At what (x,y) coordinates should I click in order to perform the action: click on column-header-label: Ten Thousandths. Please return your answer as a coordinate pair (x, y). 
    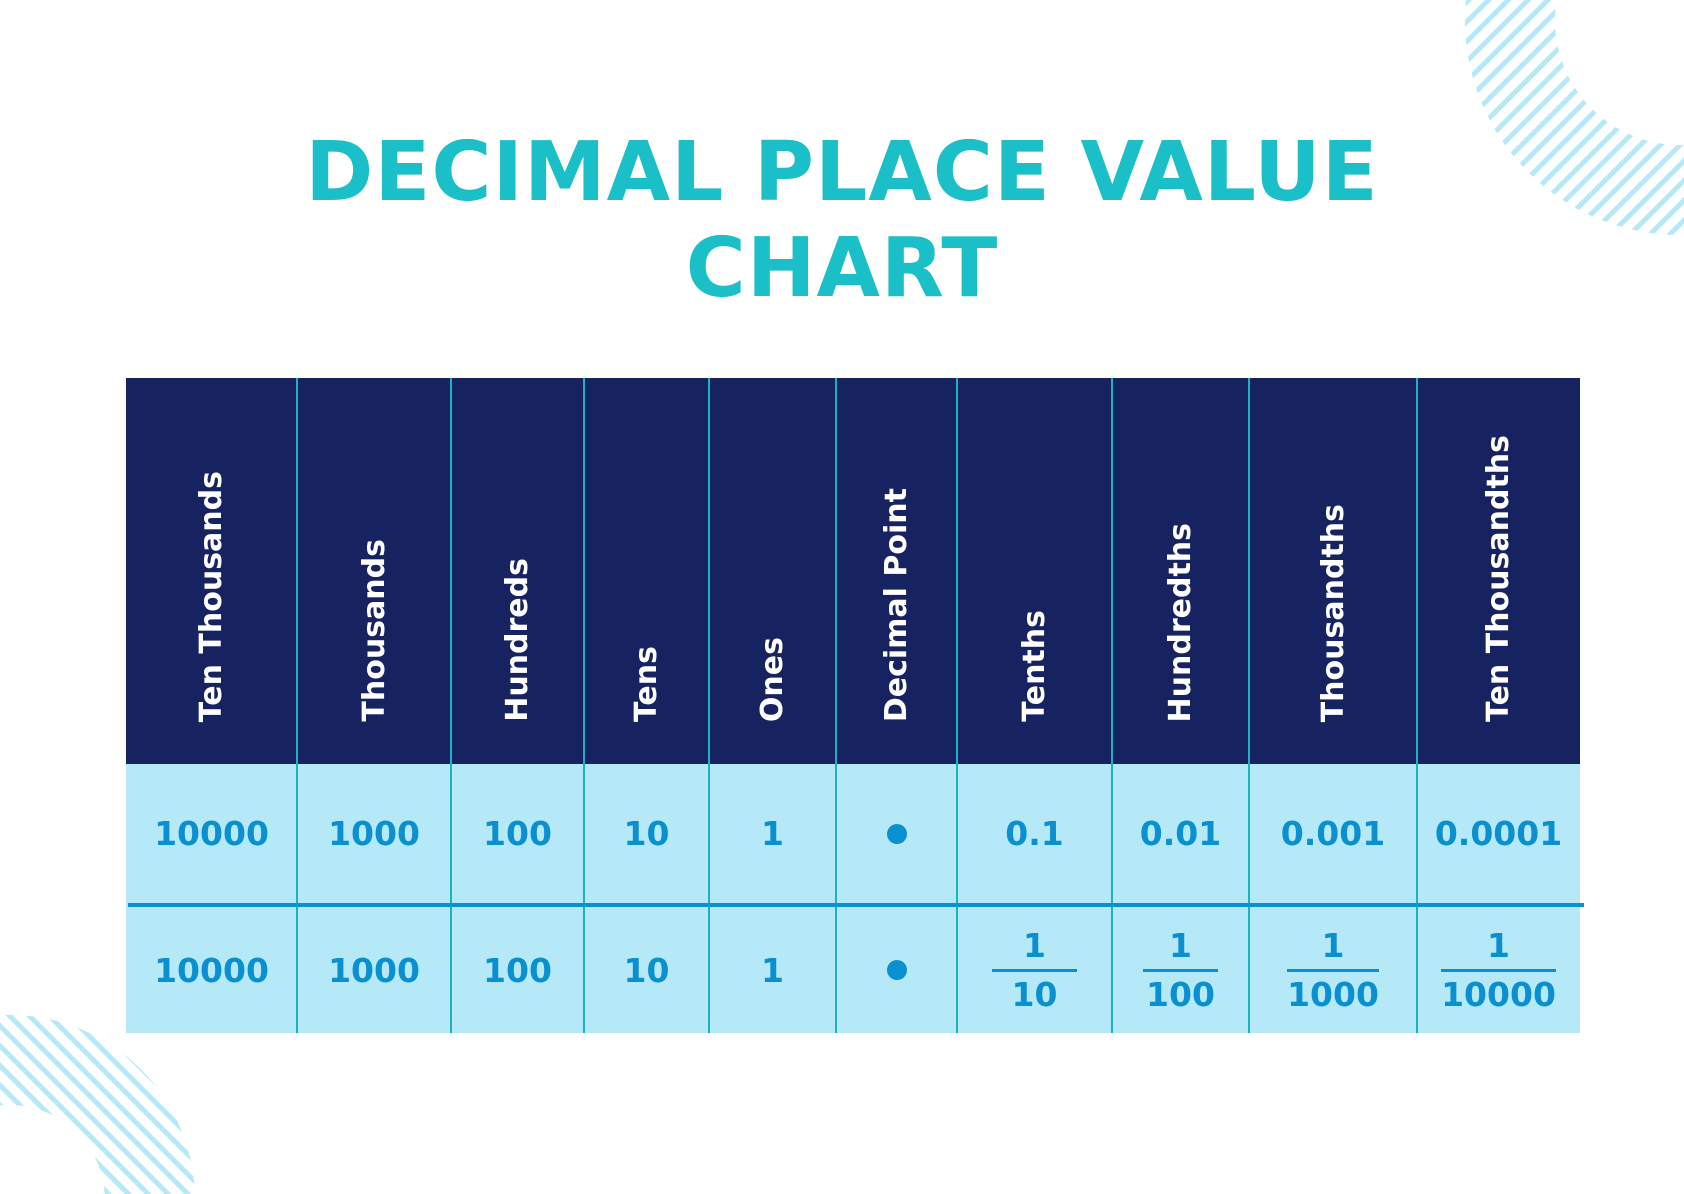
    Looking at the image, I should click on (1498, 578).